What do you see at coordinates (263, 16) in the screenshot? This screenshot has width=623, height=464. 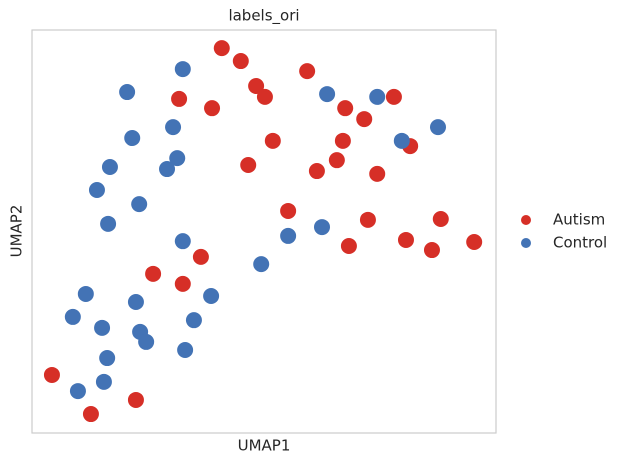 I see `chart-title: labels_ori` at bounding box center [263, 16].